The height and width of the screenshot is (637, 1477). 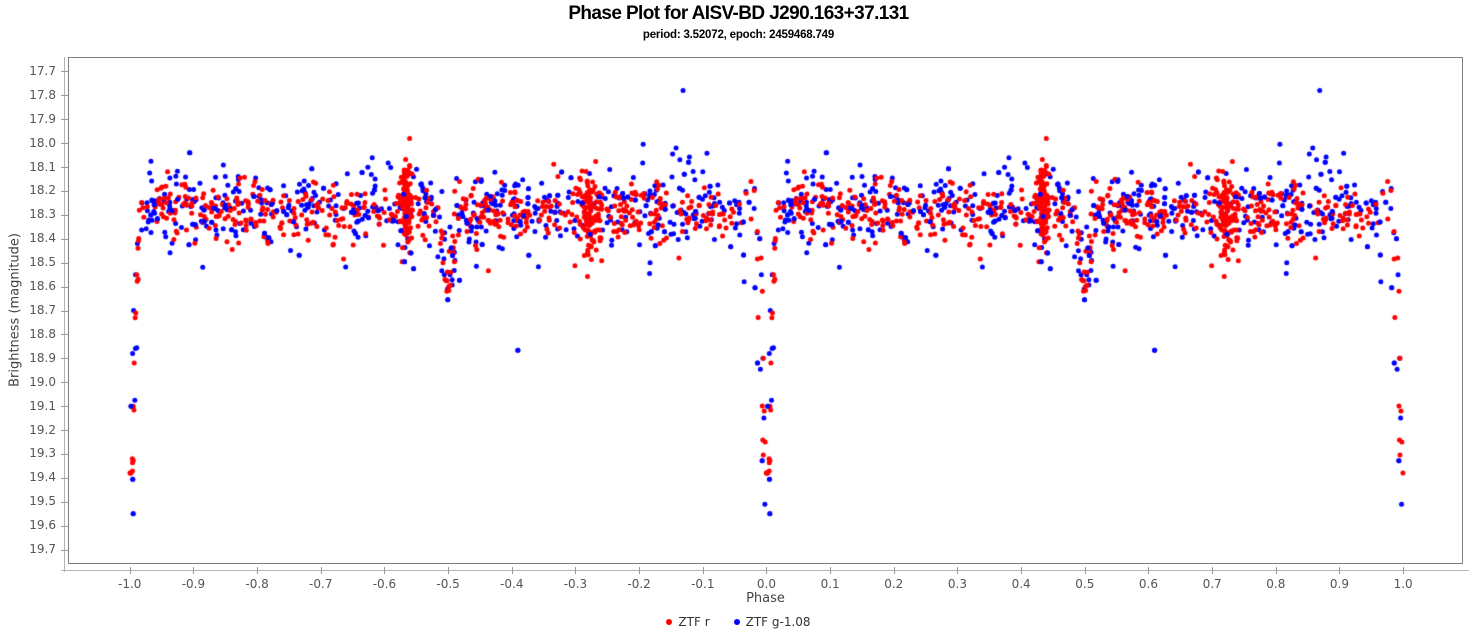 What do you see at coordinates (321, 584) in the screenshot?
I see `x-tick-label: -0.7` at bounding box center [321, 584].